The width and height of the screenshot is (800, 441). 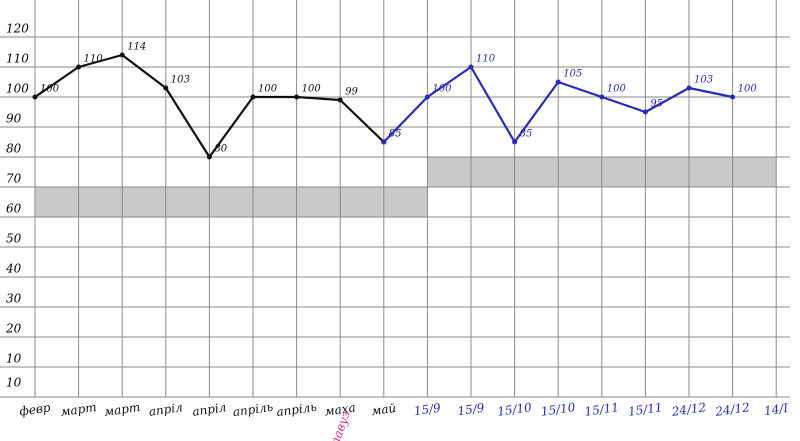 What do you see at coordinates (14, 149) in the screenshot?
I see `y-tick-label: 80` at bounding box center [14, 149].